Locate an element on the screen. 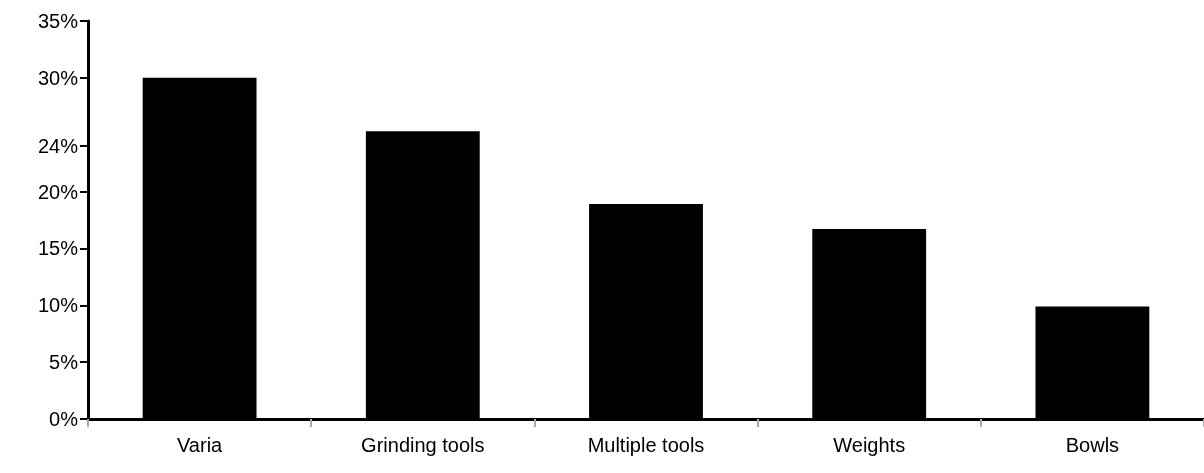  x-tick-label: Multiple tools is located at coordinates (646, 445).